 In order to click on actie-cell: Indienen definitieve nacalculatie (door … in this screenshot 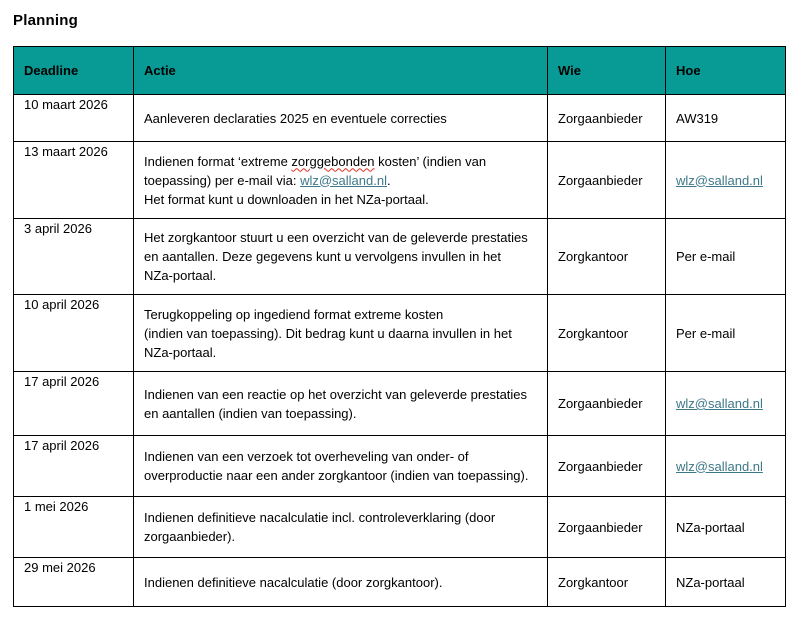, I will do `click(340, 582)`.